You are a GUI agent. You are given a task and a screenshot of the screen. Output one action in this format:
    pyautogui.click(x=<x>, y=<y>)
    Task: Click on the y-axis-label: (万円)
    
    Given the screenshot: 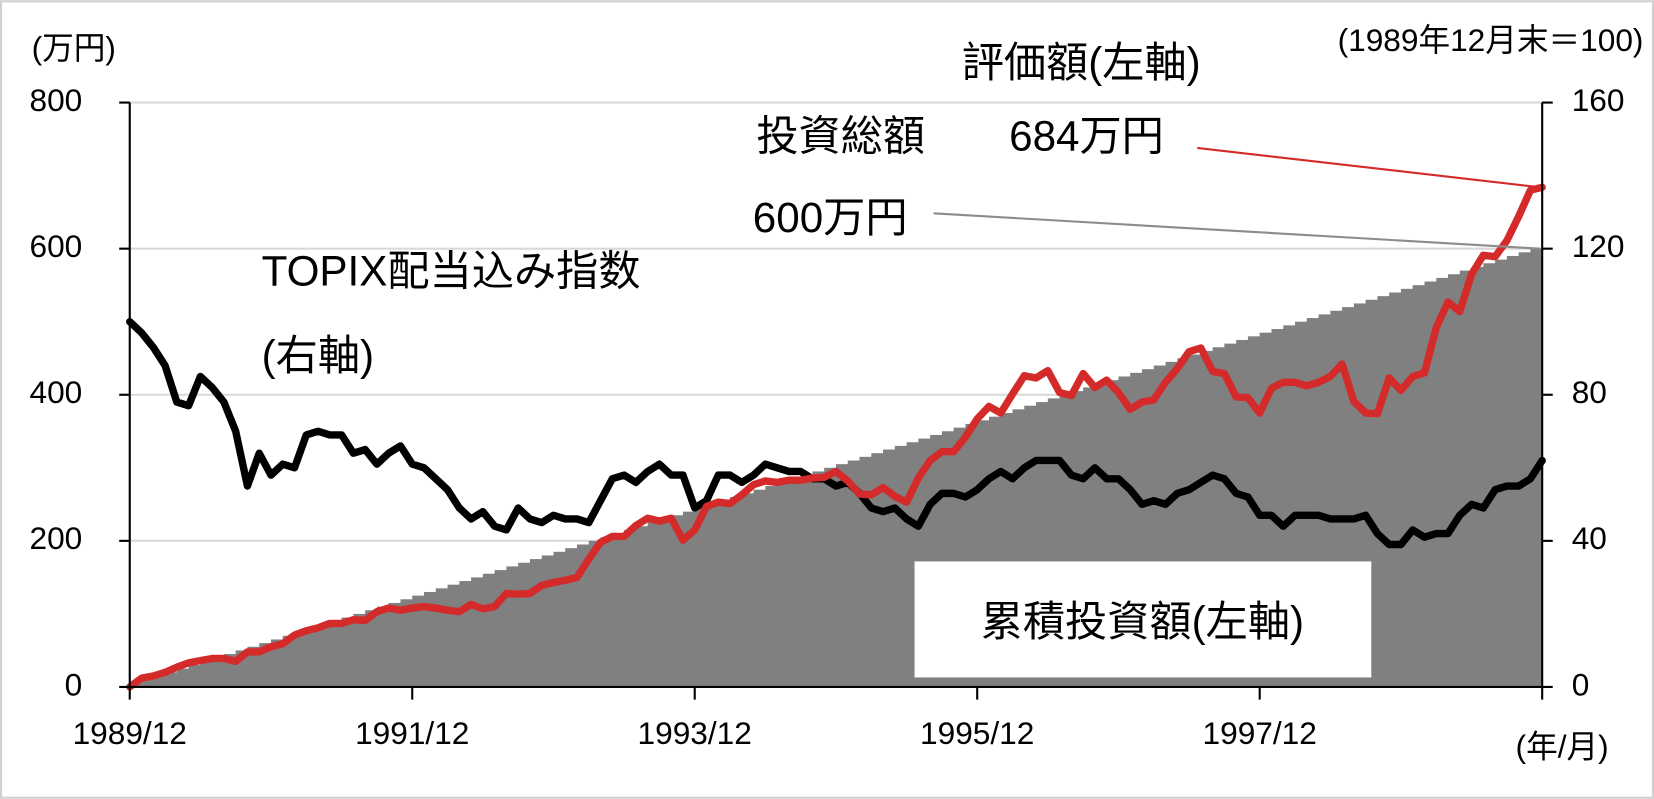 What is the action you would take?
    pyautogui.click(x=74, y=48)
    